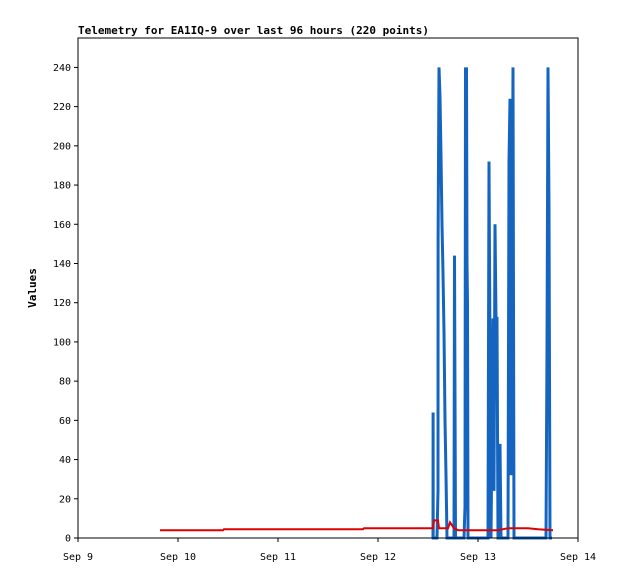 The image size is (618, 584). What do you see at coordinates (62, 186) in the screenshot?
I see `y-tick-label: 180` at bounding box center [62, 186].